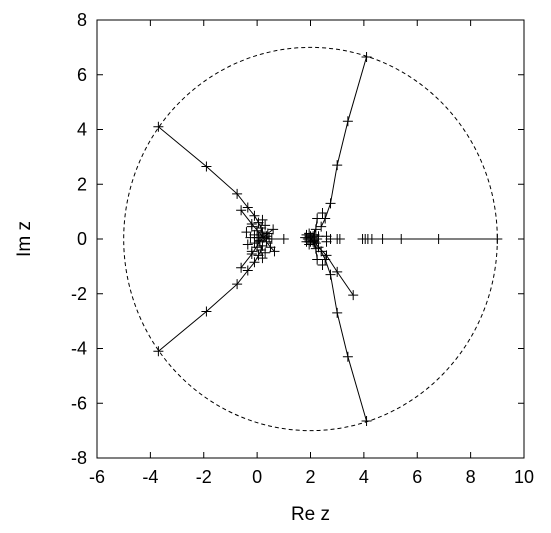  What do you see at coordinates (150, 477) in the screenshot?
I see `x-tick-label: -4` at bounding box center [150, 477].